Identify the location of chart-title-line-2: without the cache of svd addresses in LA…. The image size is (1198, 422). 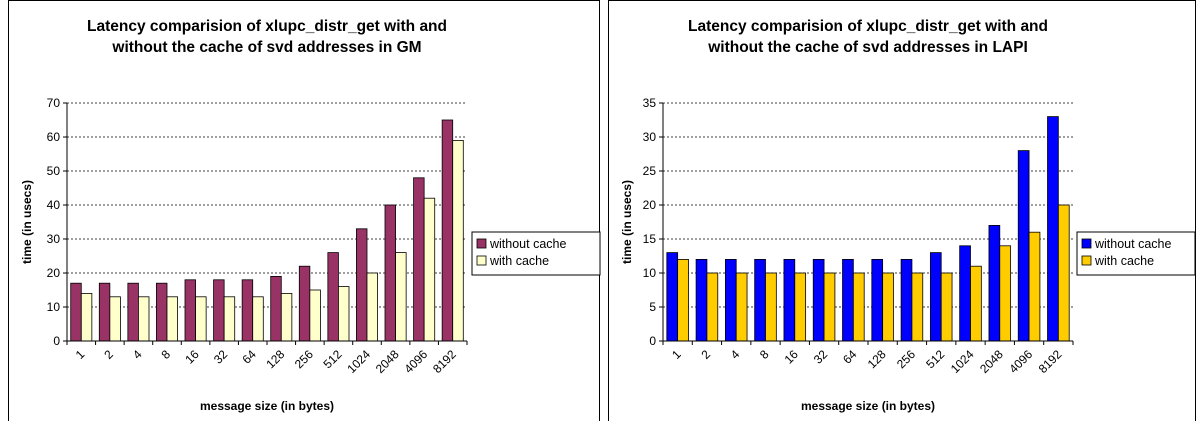
(867, 47).